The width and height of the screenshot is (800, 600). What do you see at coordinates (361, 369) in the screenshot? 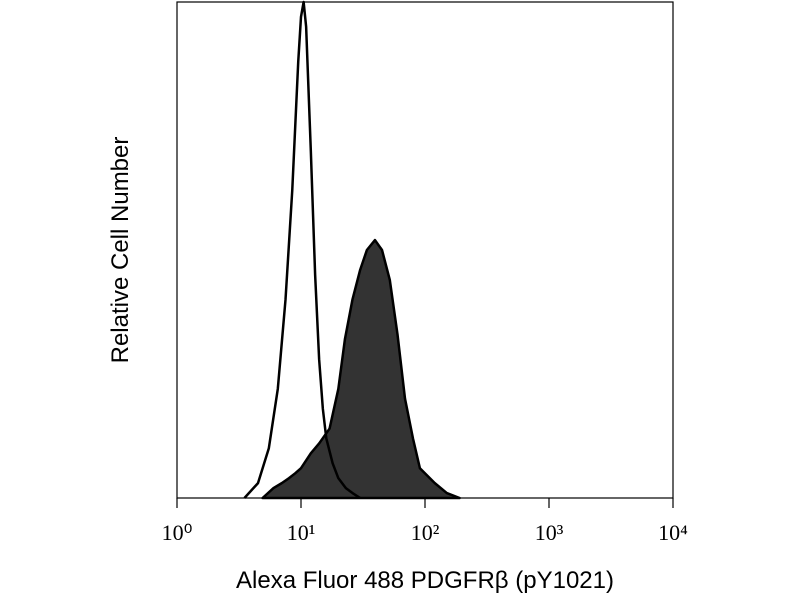
I see `histogram-area` at bounding box center [361, 369].